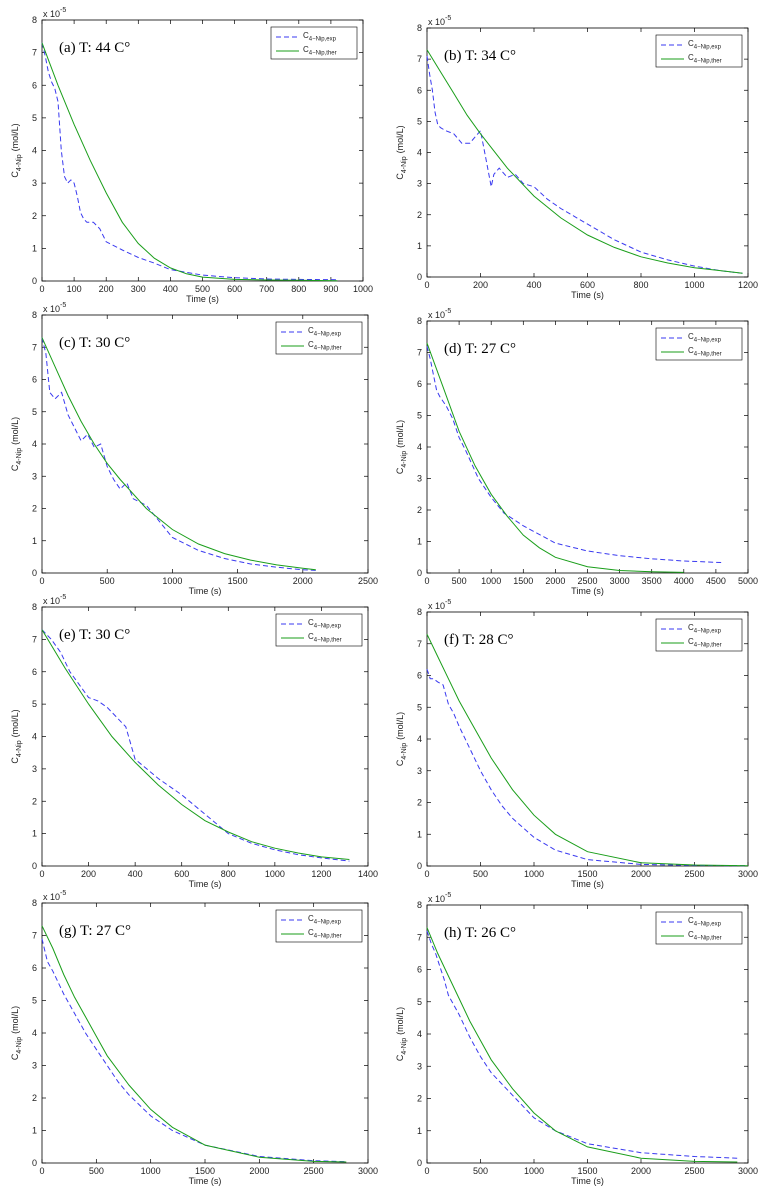 This screenshot has height=1204, width=775. I want to click on y-exponent-label: x 10-5, so click(439, 314).